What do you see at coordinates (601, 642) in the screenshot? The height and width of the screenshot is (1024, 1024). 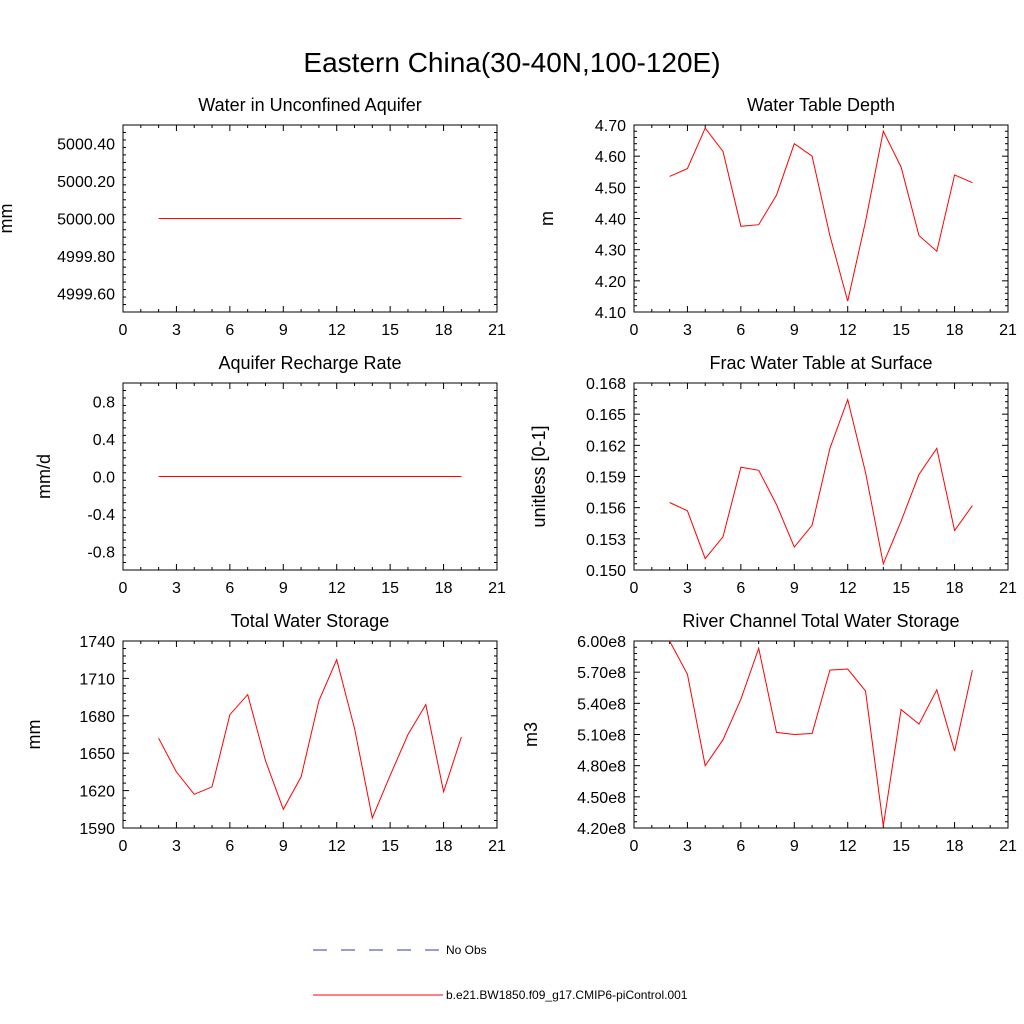 I see `y-tick-label: 6.00e8` at bounding box center [601, 642].